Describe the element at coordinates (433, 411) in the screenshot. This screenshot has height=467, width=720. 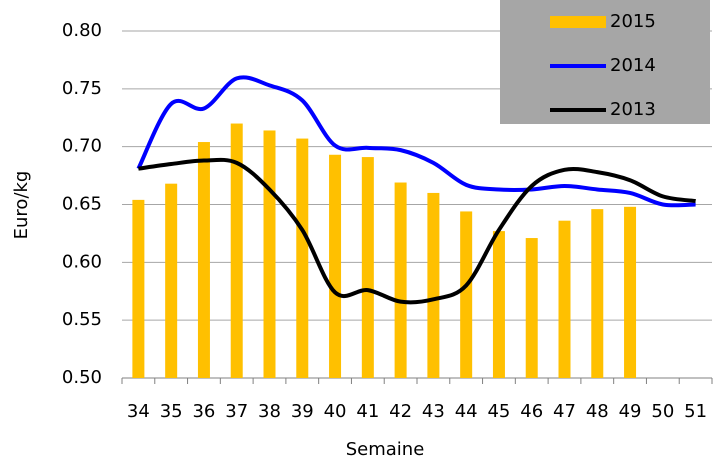
I see `x-tick-label: 43` at that location.